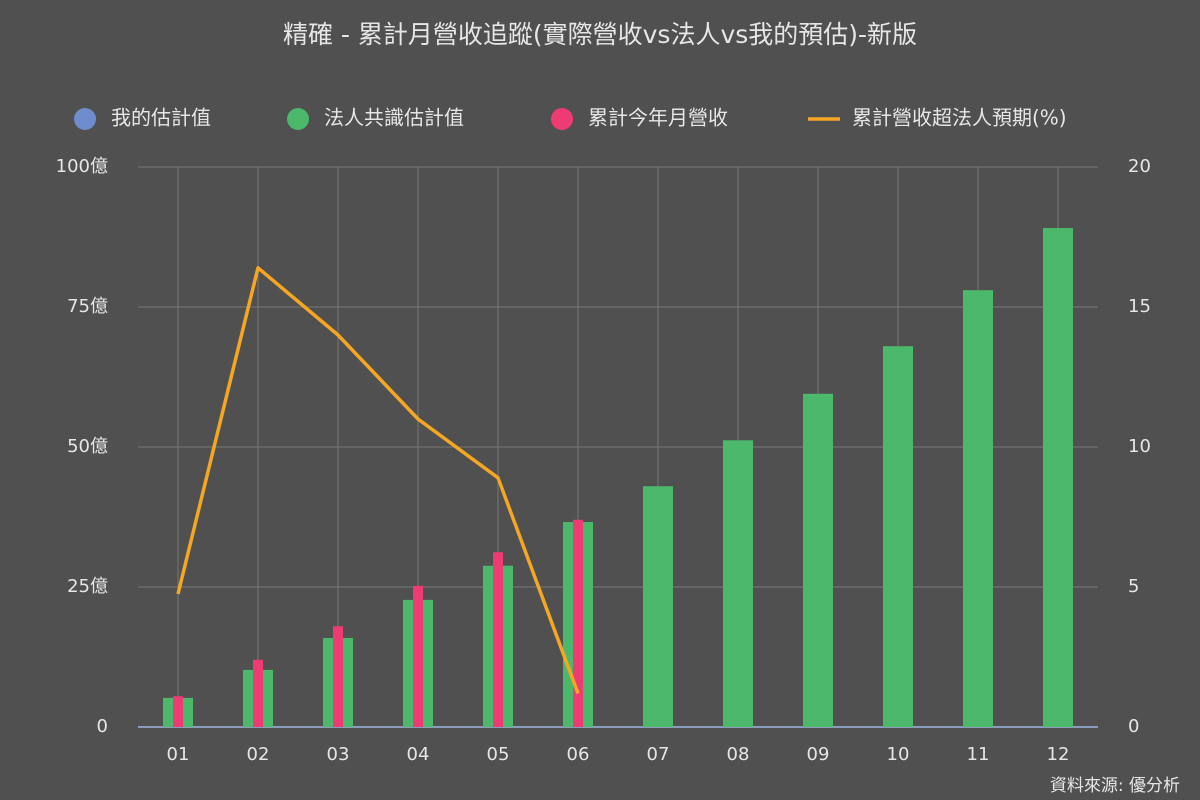 The width and height of the screenshot is (1200, 800). I want to click on x-tick-label: 03, so click(338, 754).